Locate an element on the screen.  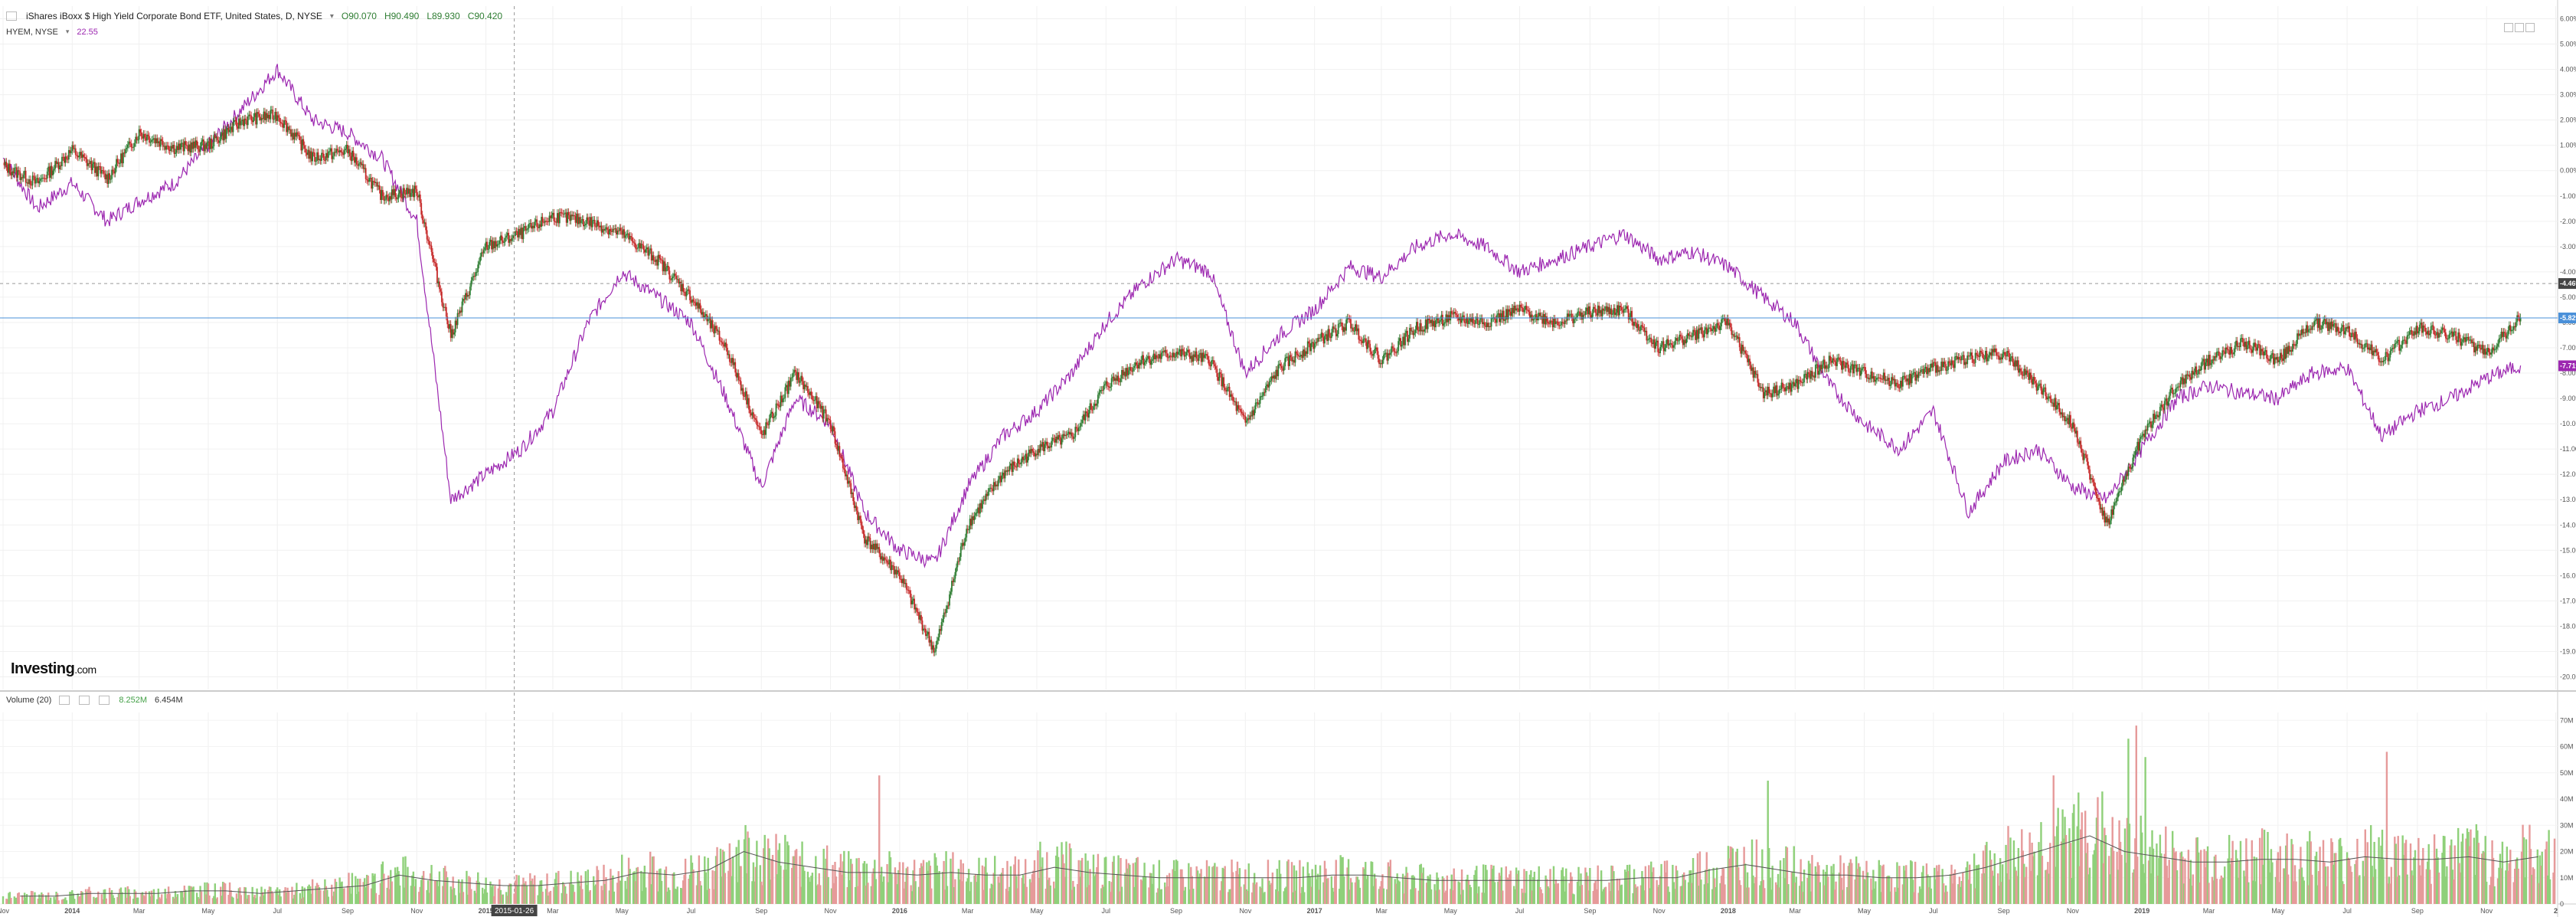
x-tick-label: Nov is located at coordinates (1245, 911).